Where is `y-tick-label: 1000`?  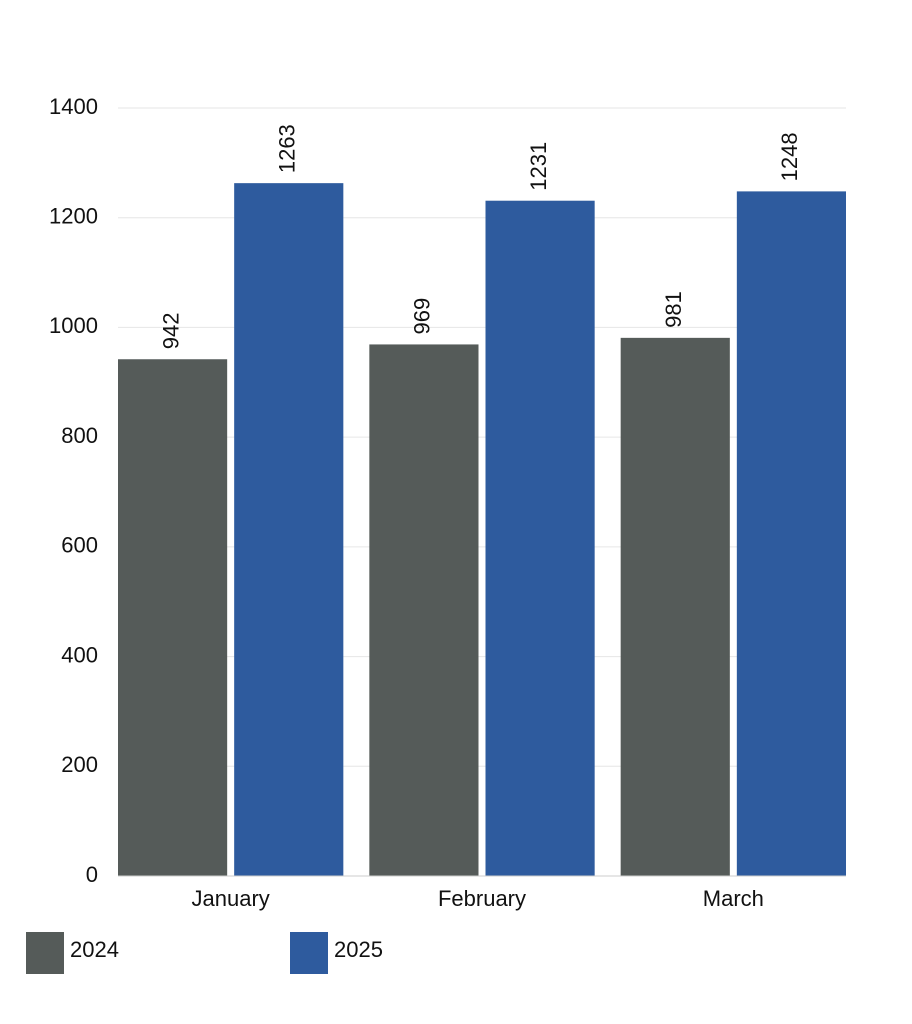
y-tick-label: 1000 is located at coordinates (73, 325).